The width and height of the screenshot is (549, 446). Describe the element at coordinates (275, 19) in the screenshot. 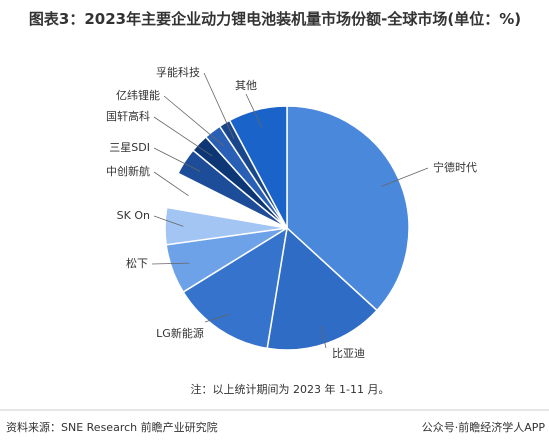

I see `chart-title: 图表3：2023年主要企业动力锂电池装机量市场份额-全球市场(单位：%)` at that location.